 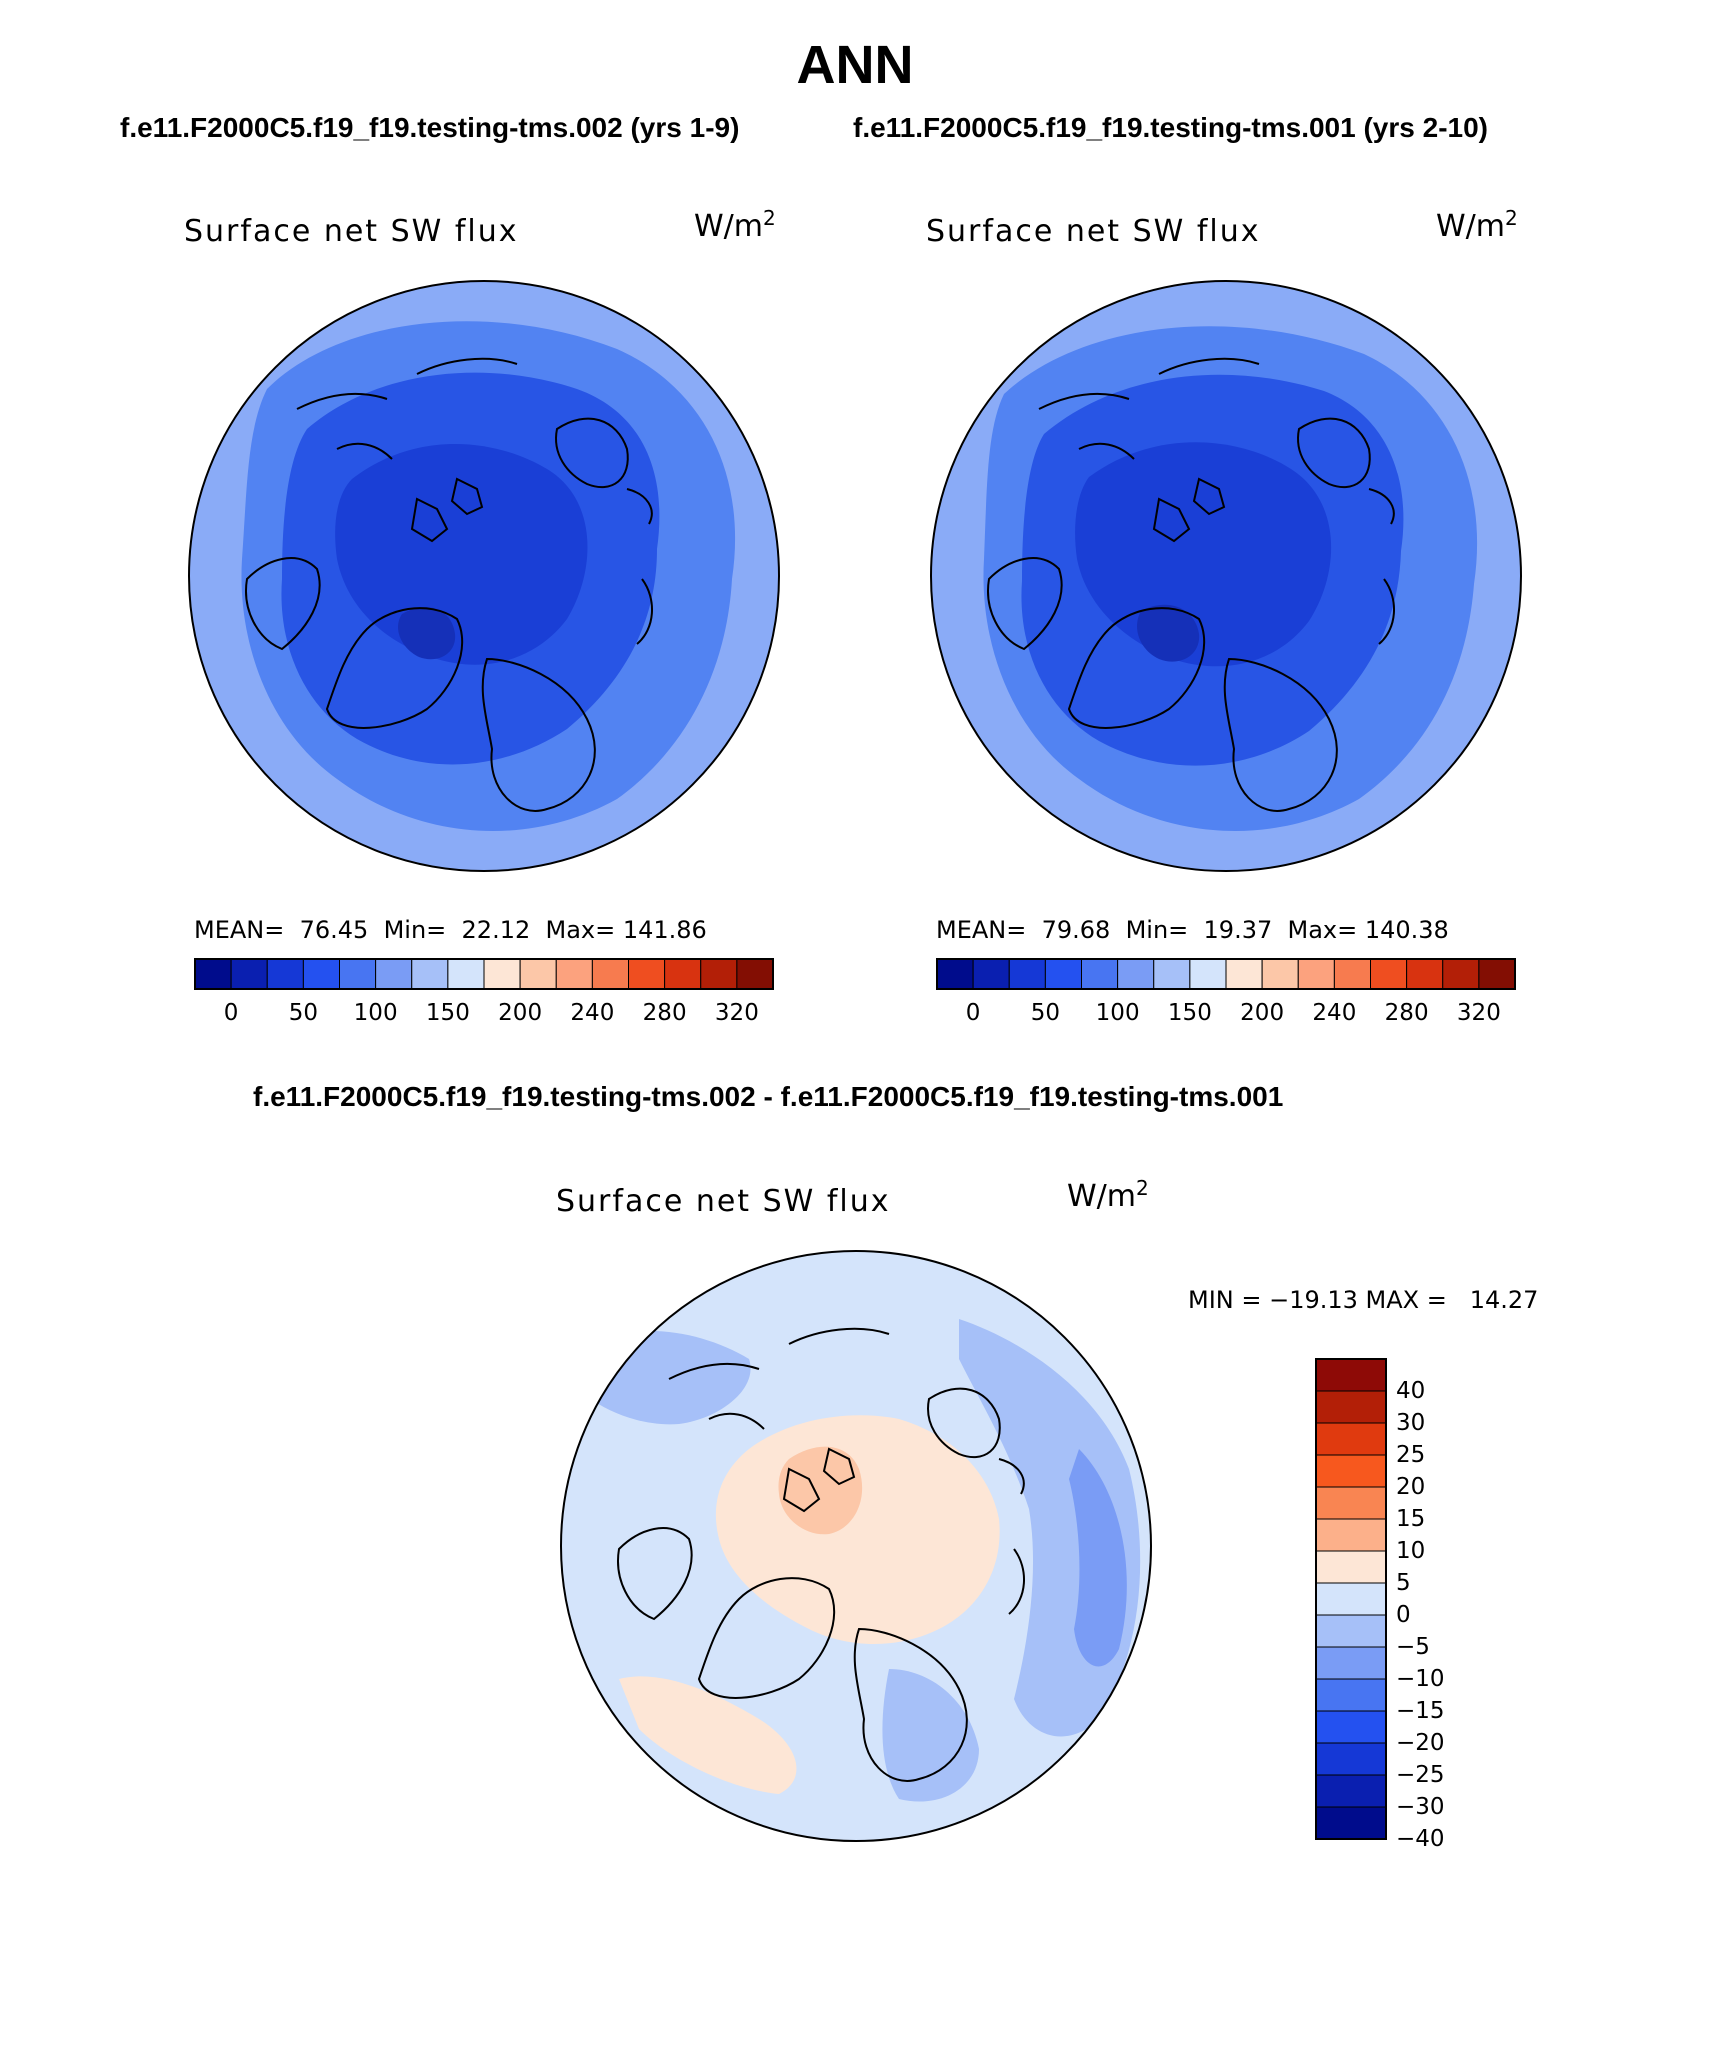 What do you see at coordinates (461, 554) in the screenshot?
I see `panel1-central` at bounding box center [461, 554].